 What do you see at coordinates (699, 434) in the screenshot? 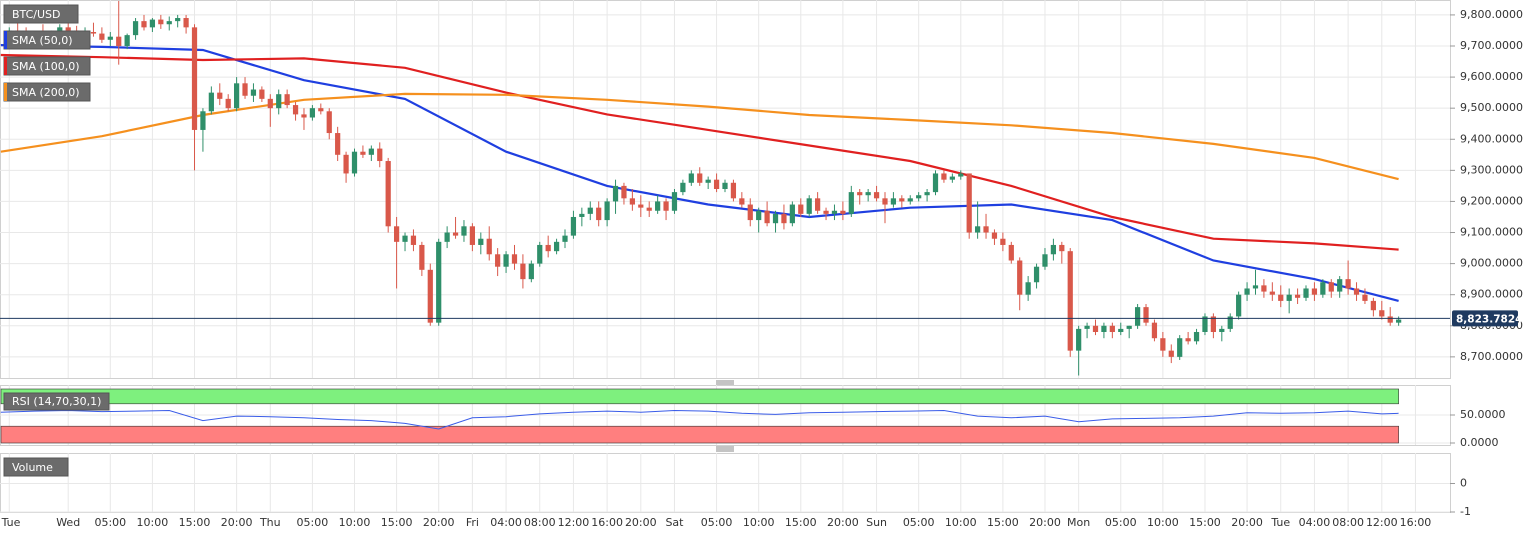
I see `oversold-band` at bounding box center [699, 434].